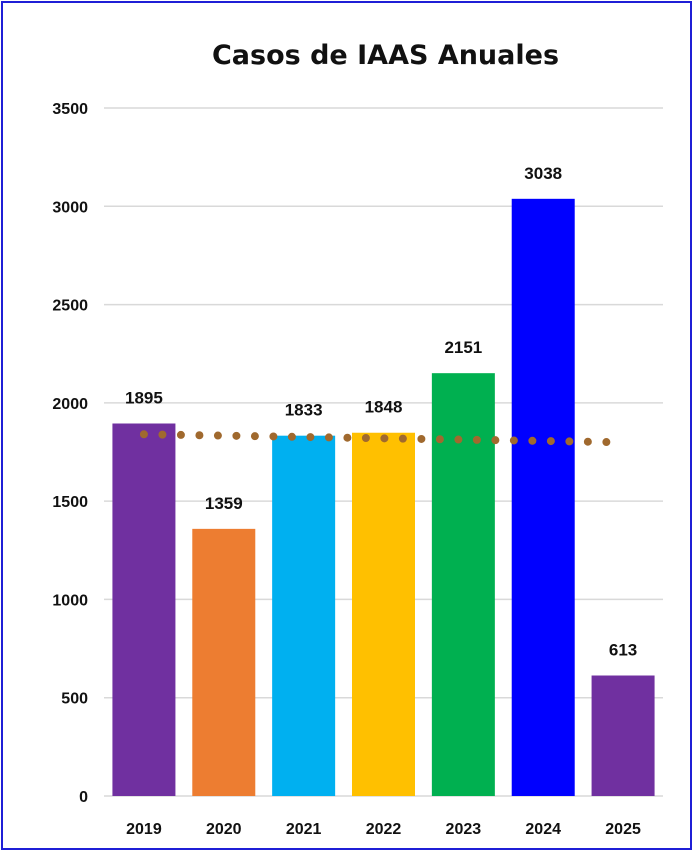 Image resolution: width=697 pixels, height=853 pixels. What do you see at coordinates (385, 55) in the screenshot?
I see `chart-title: Casos de IAAS Anuales` at bounding box center [385, 55].